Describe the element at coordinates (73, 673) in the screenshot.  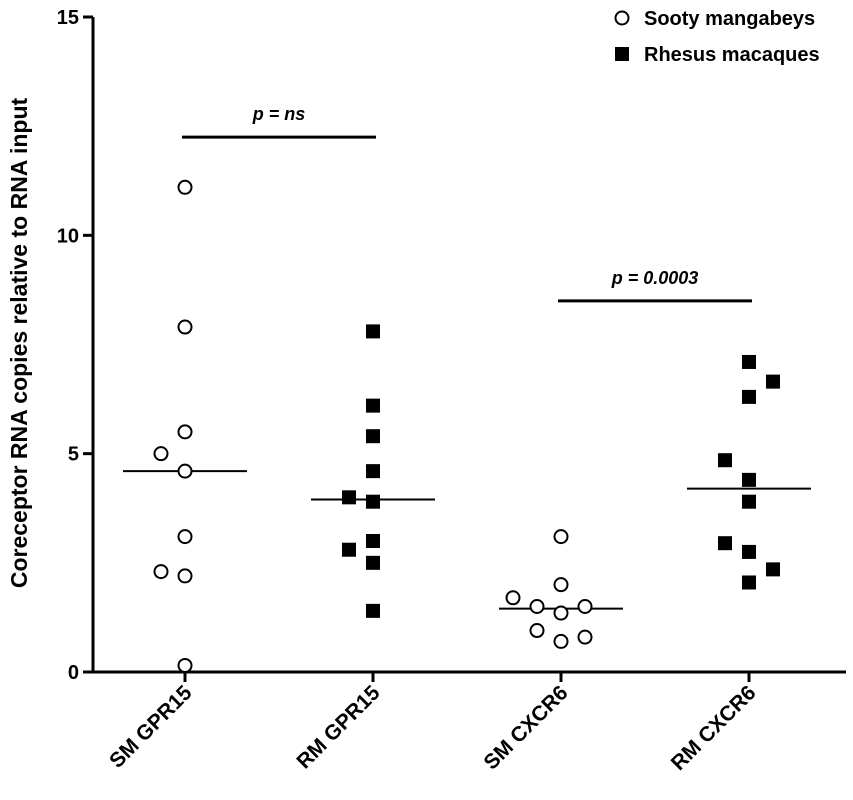
I see `y-tick-label: 0` at that location.